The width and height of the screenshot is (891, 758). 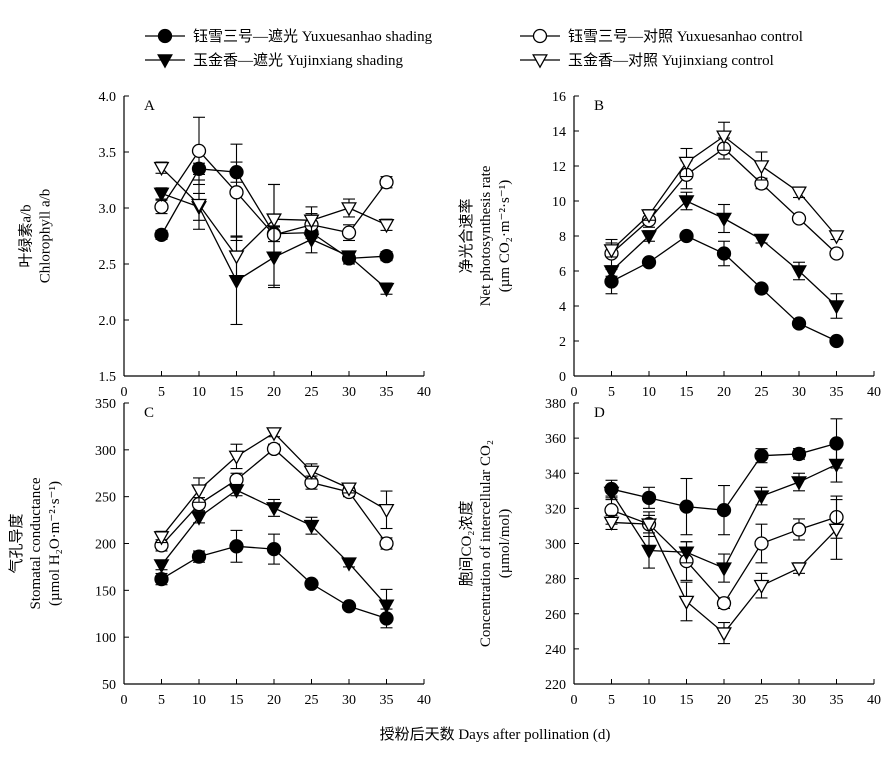 I want to click on y-tick-label: 150, so click(x=105, y=591).